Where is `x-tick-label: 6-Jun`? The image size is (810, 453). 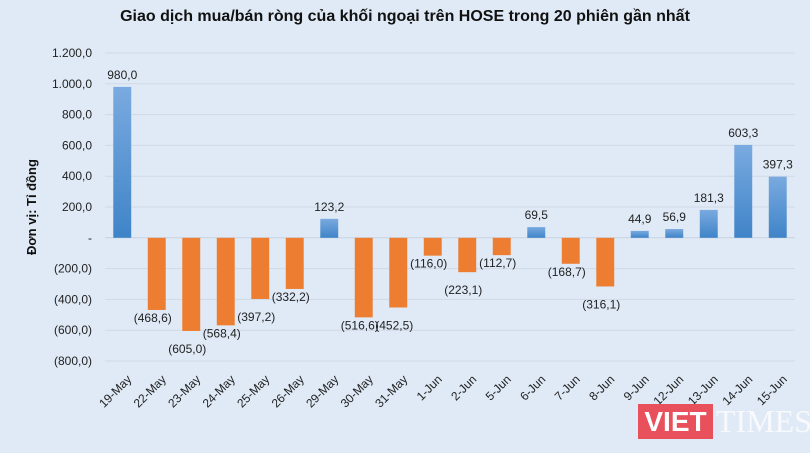 x-tick-label: 6-Jun is located at coordinates (532, 387).